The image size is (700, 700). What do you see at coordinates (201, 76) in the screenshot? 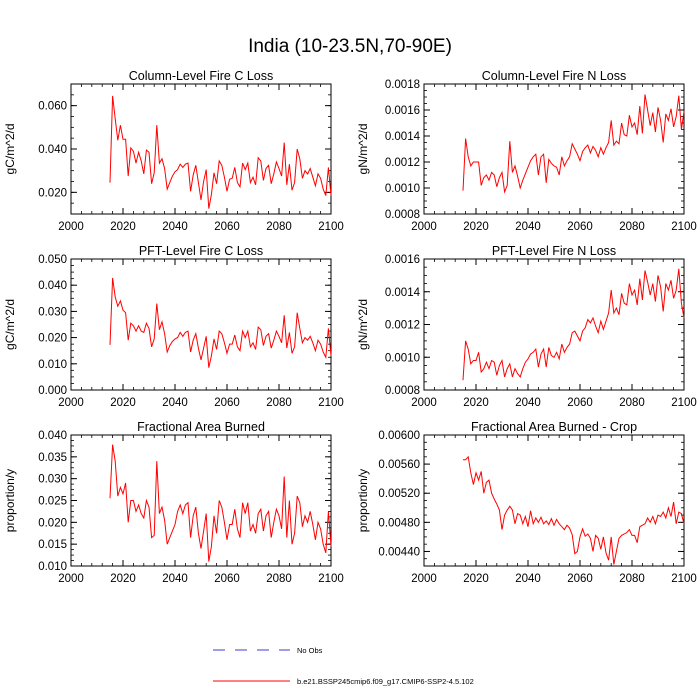
I see `panel-title: Column-Level Fire C Loss` at bounding box center [201, 76].